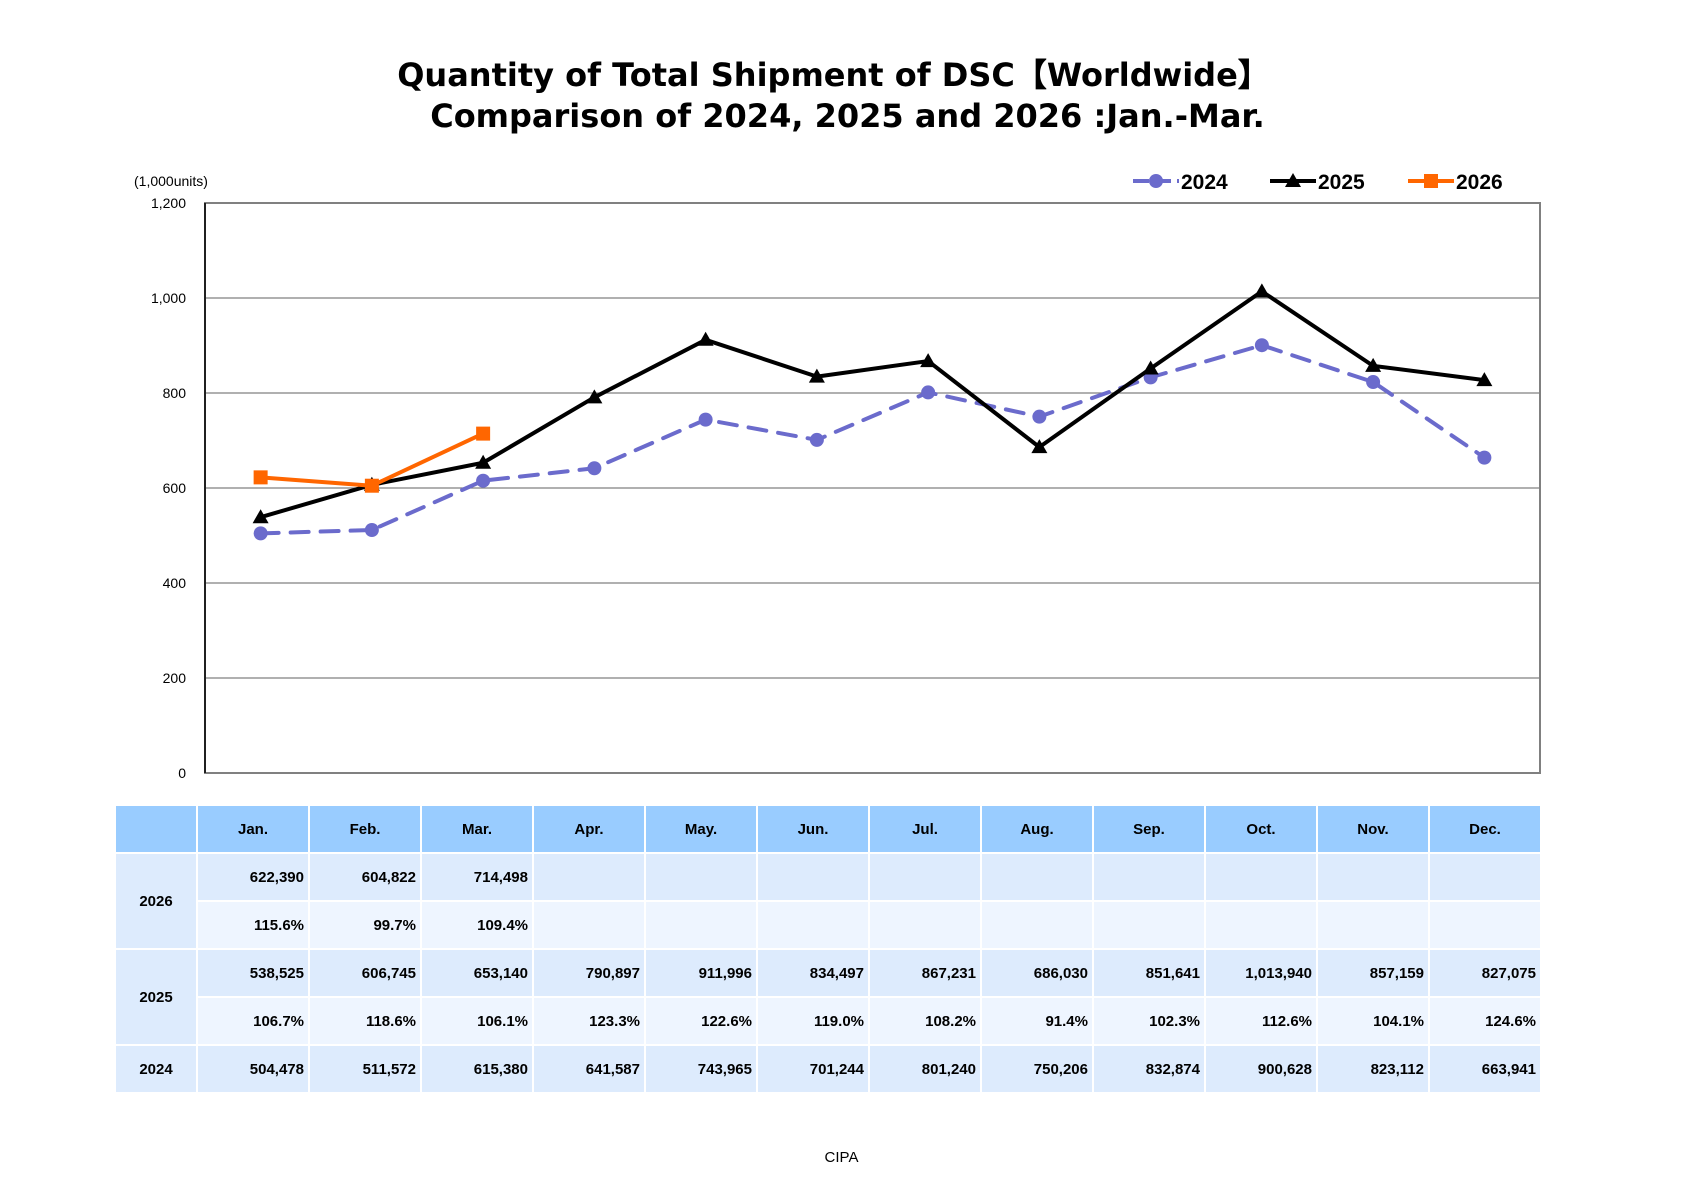 Image resolution: width=1683 pixels, height=1190 pixels. I want to click on header-cell-month: Aug., so click(1037, 829).